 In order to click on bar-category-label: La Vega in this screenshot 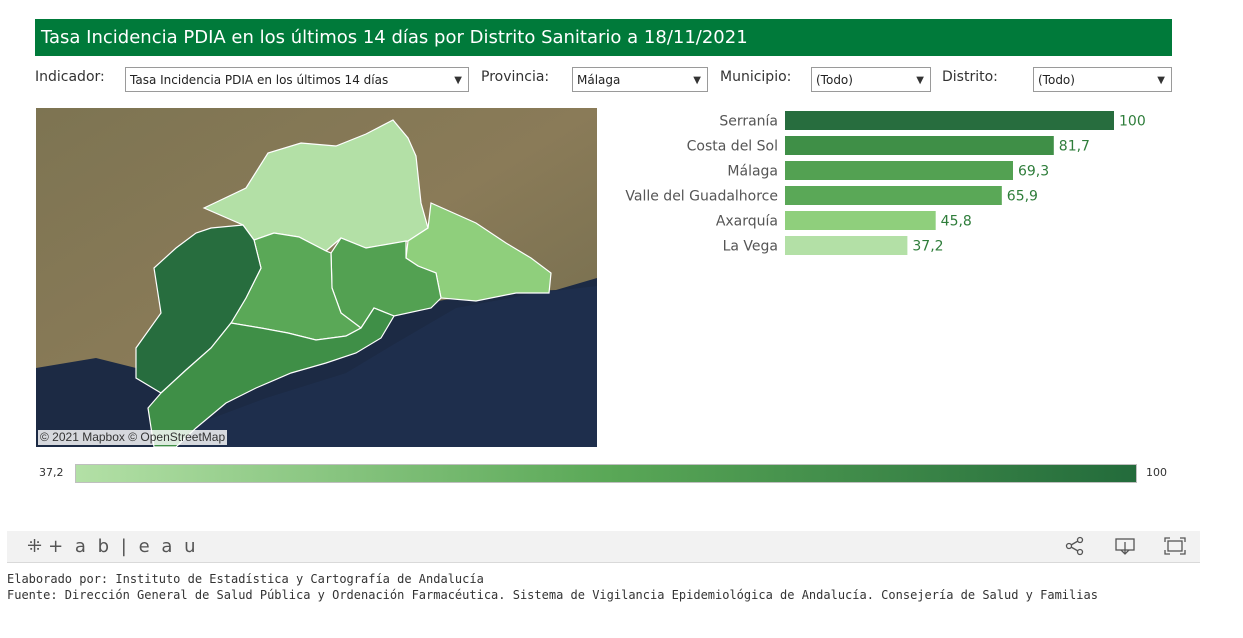, I will do `click(750, 247)`.